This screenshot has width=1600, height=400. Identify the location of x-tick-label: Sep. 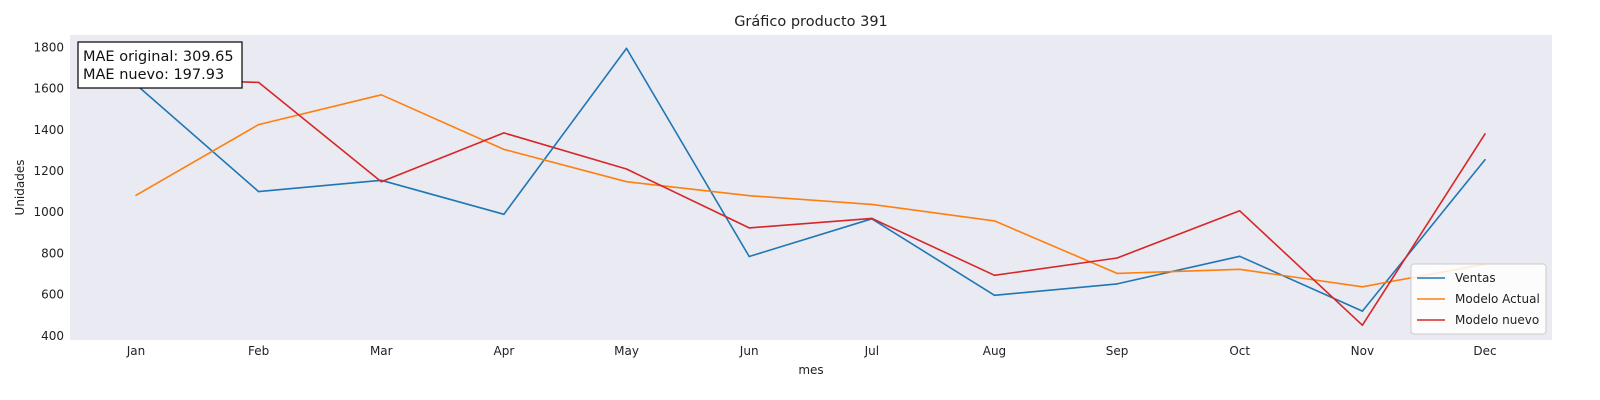
(1117, 351).